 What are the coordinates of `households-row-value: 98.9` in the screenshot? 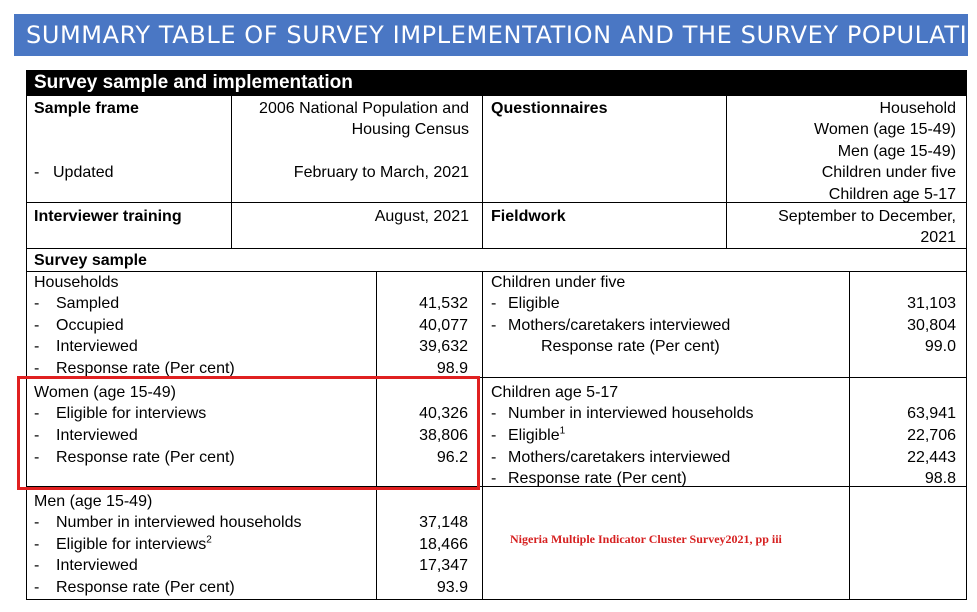 It's located at (452, 368).